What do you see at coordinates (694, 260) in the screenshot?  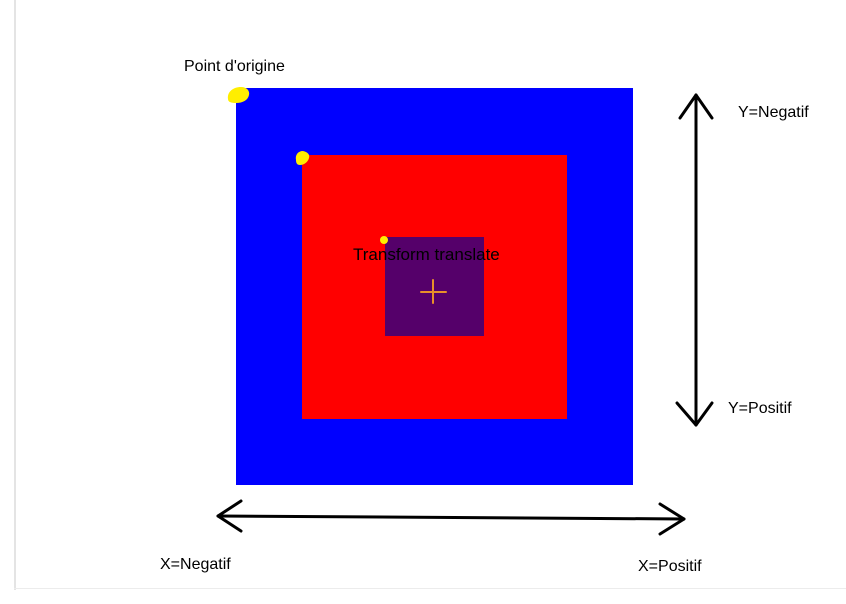 I see `y-axis-arrow-icon` at bounding box center [694, 260].